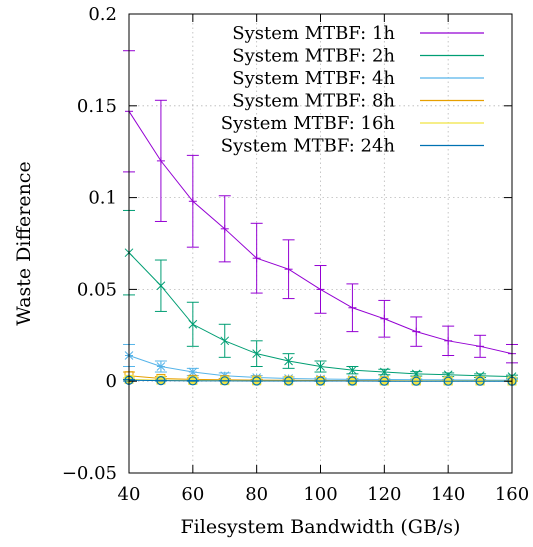 This screenshot has width=533, height=547. I want to click on y-tick-label: −0.05, so click(89, 473).